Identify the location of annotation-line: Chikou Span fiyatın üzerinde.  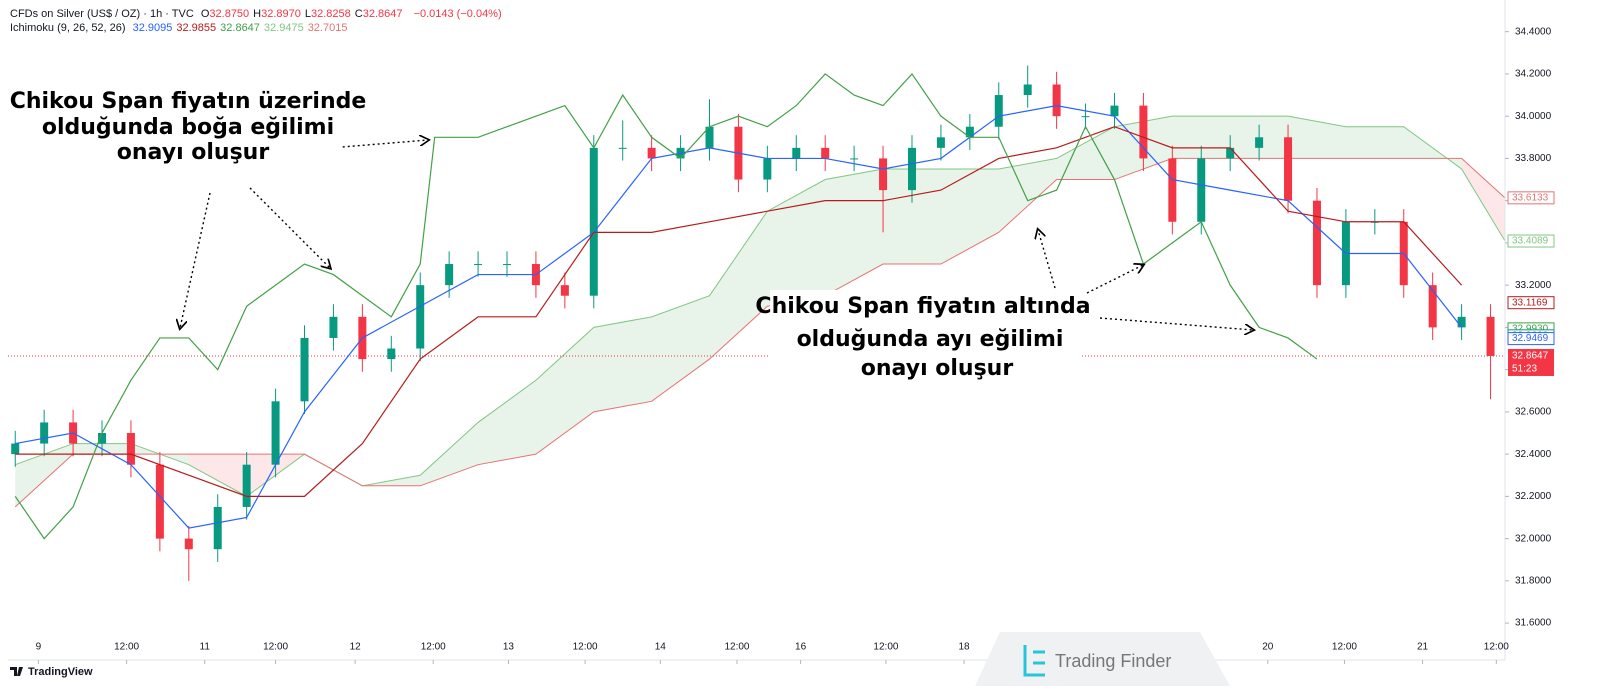
(188, 101).